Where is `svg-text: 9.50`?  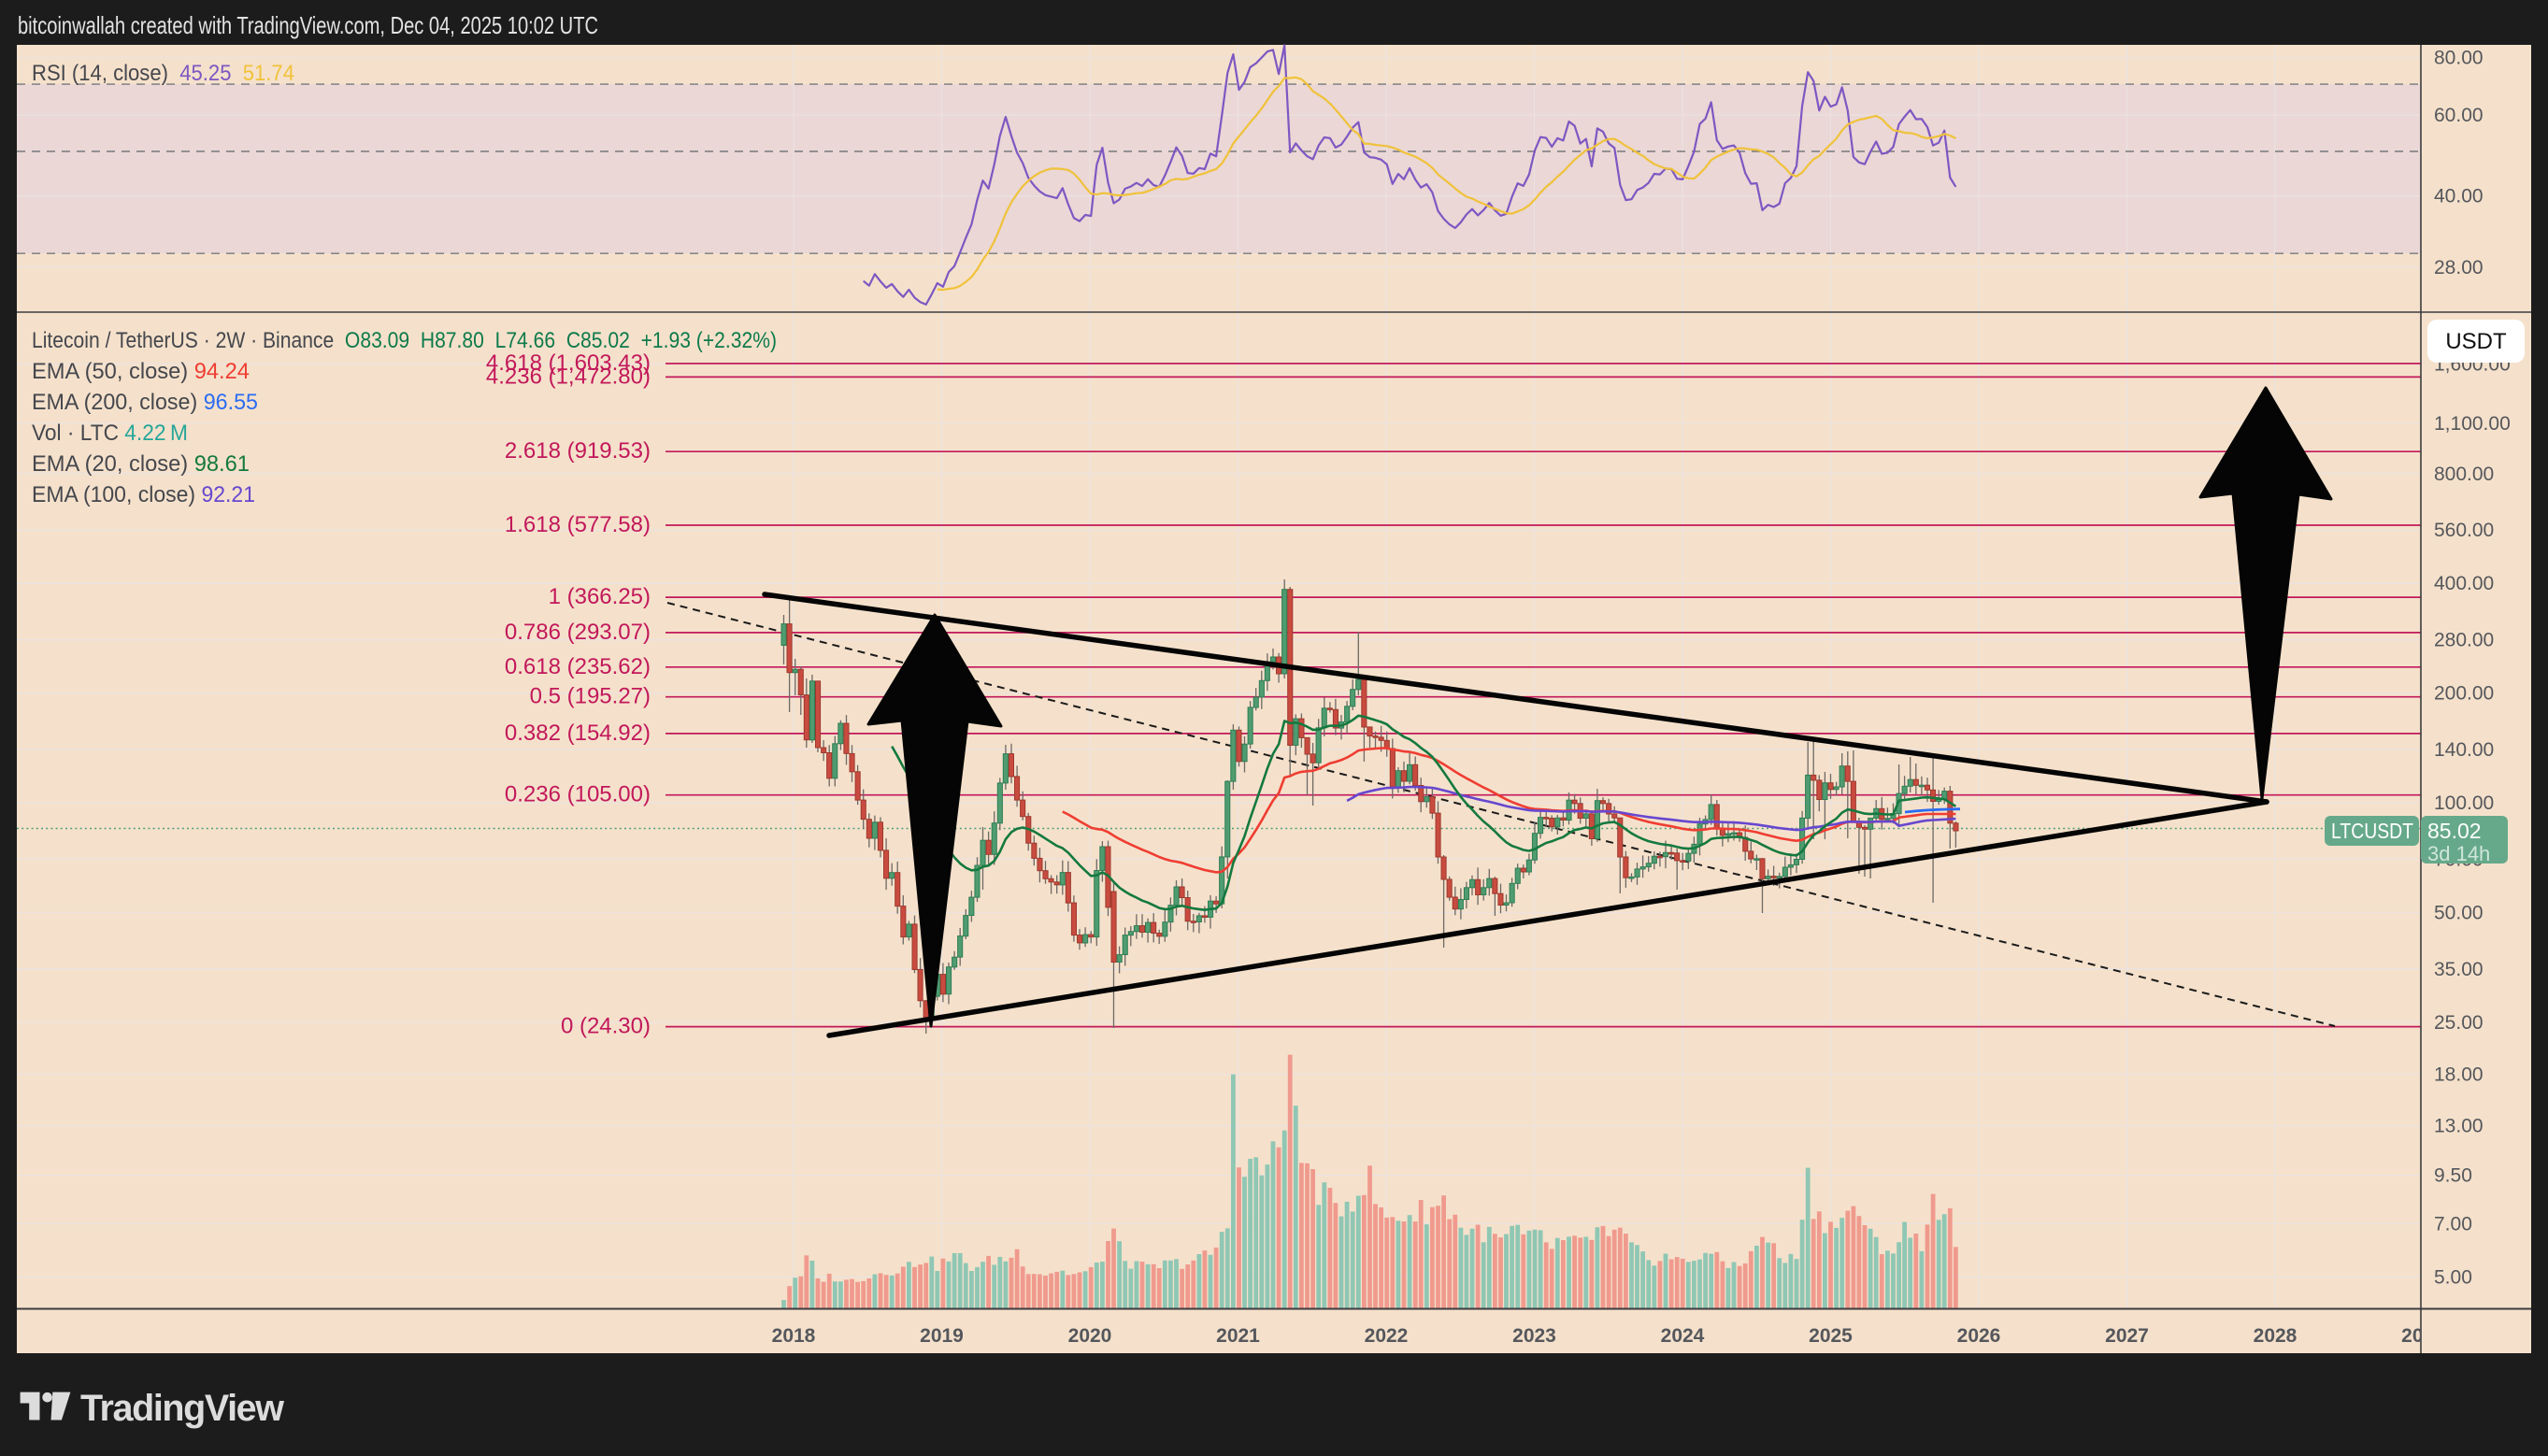
svg-text: 9.50 is located at coordinates (2453, 1176).